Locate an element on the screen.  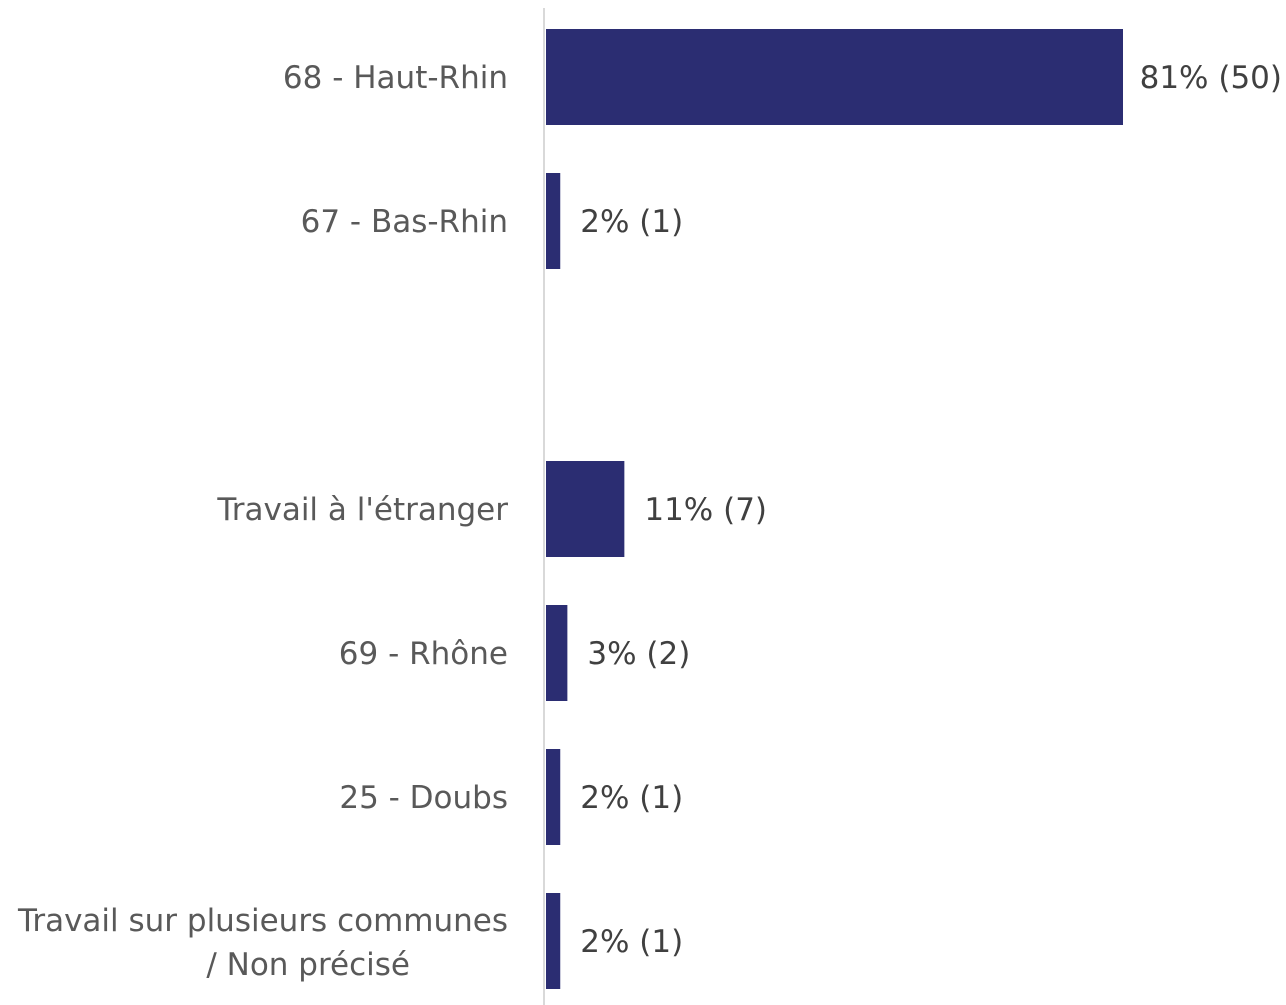
category-label: 69 - Rhône is located at coordinates (423, 654).